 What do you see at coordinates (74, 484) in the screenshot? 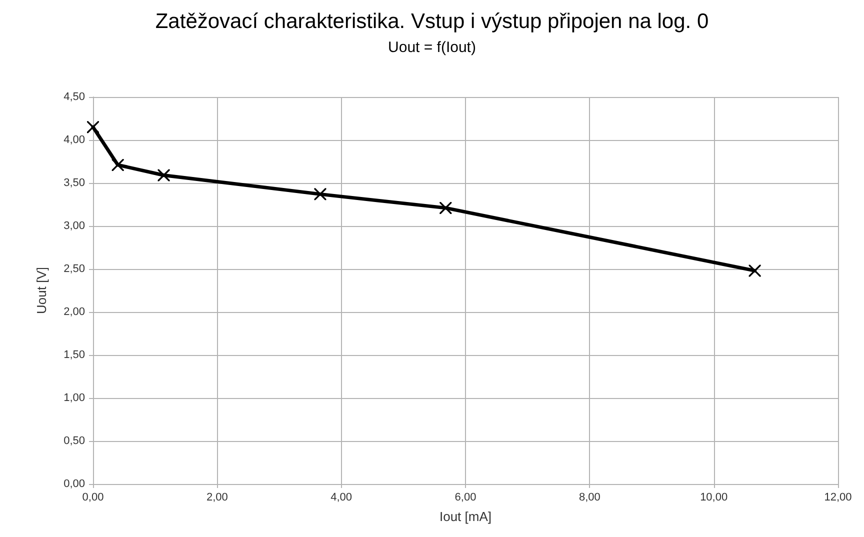
I see `y-tick-label: 0,00` at bounding box center [74, 484].